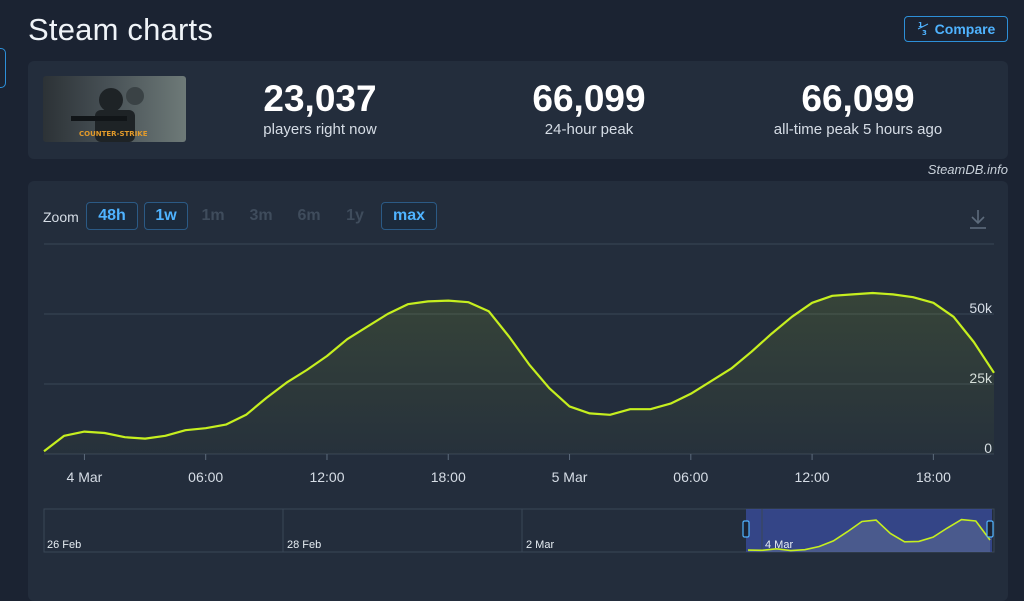 The width and height of the screenshot is (1024, 601). What do you see at coordinates (924, 32) in the screenshot?
I see `svg-text: 3` at bounding box center [924, 32].